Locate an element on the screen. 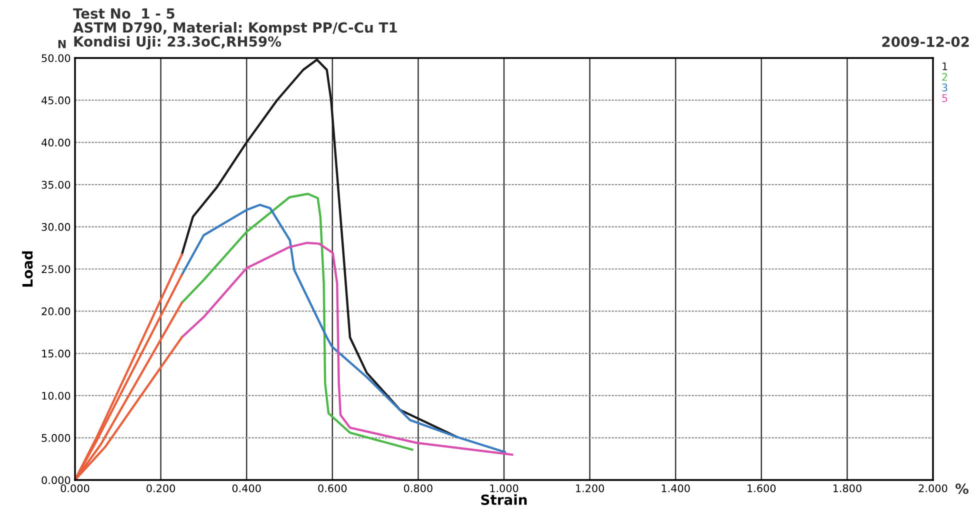 The width and height of the screenshot is (976, 509). text: N is located at coordinates (62, 44).